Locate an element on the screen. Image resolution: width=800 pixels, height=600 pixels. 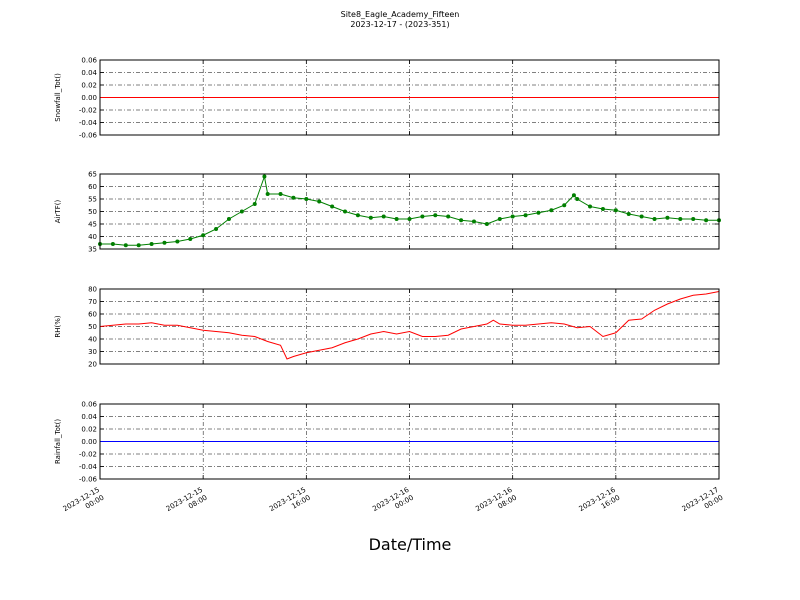
x-axis-label: Date/Time is located at coordinates (410, 544).